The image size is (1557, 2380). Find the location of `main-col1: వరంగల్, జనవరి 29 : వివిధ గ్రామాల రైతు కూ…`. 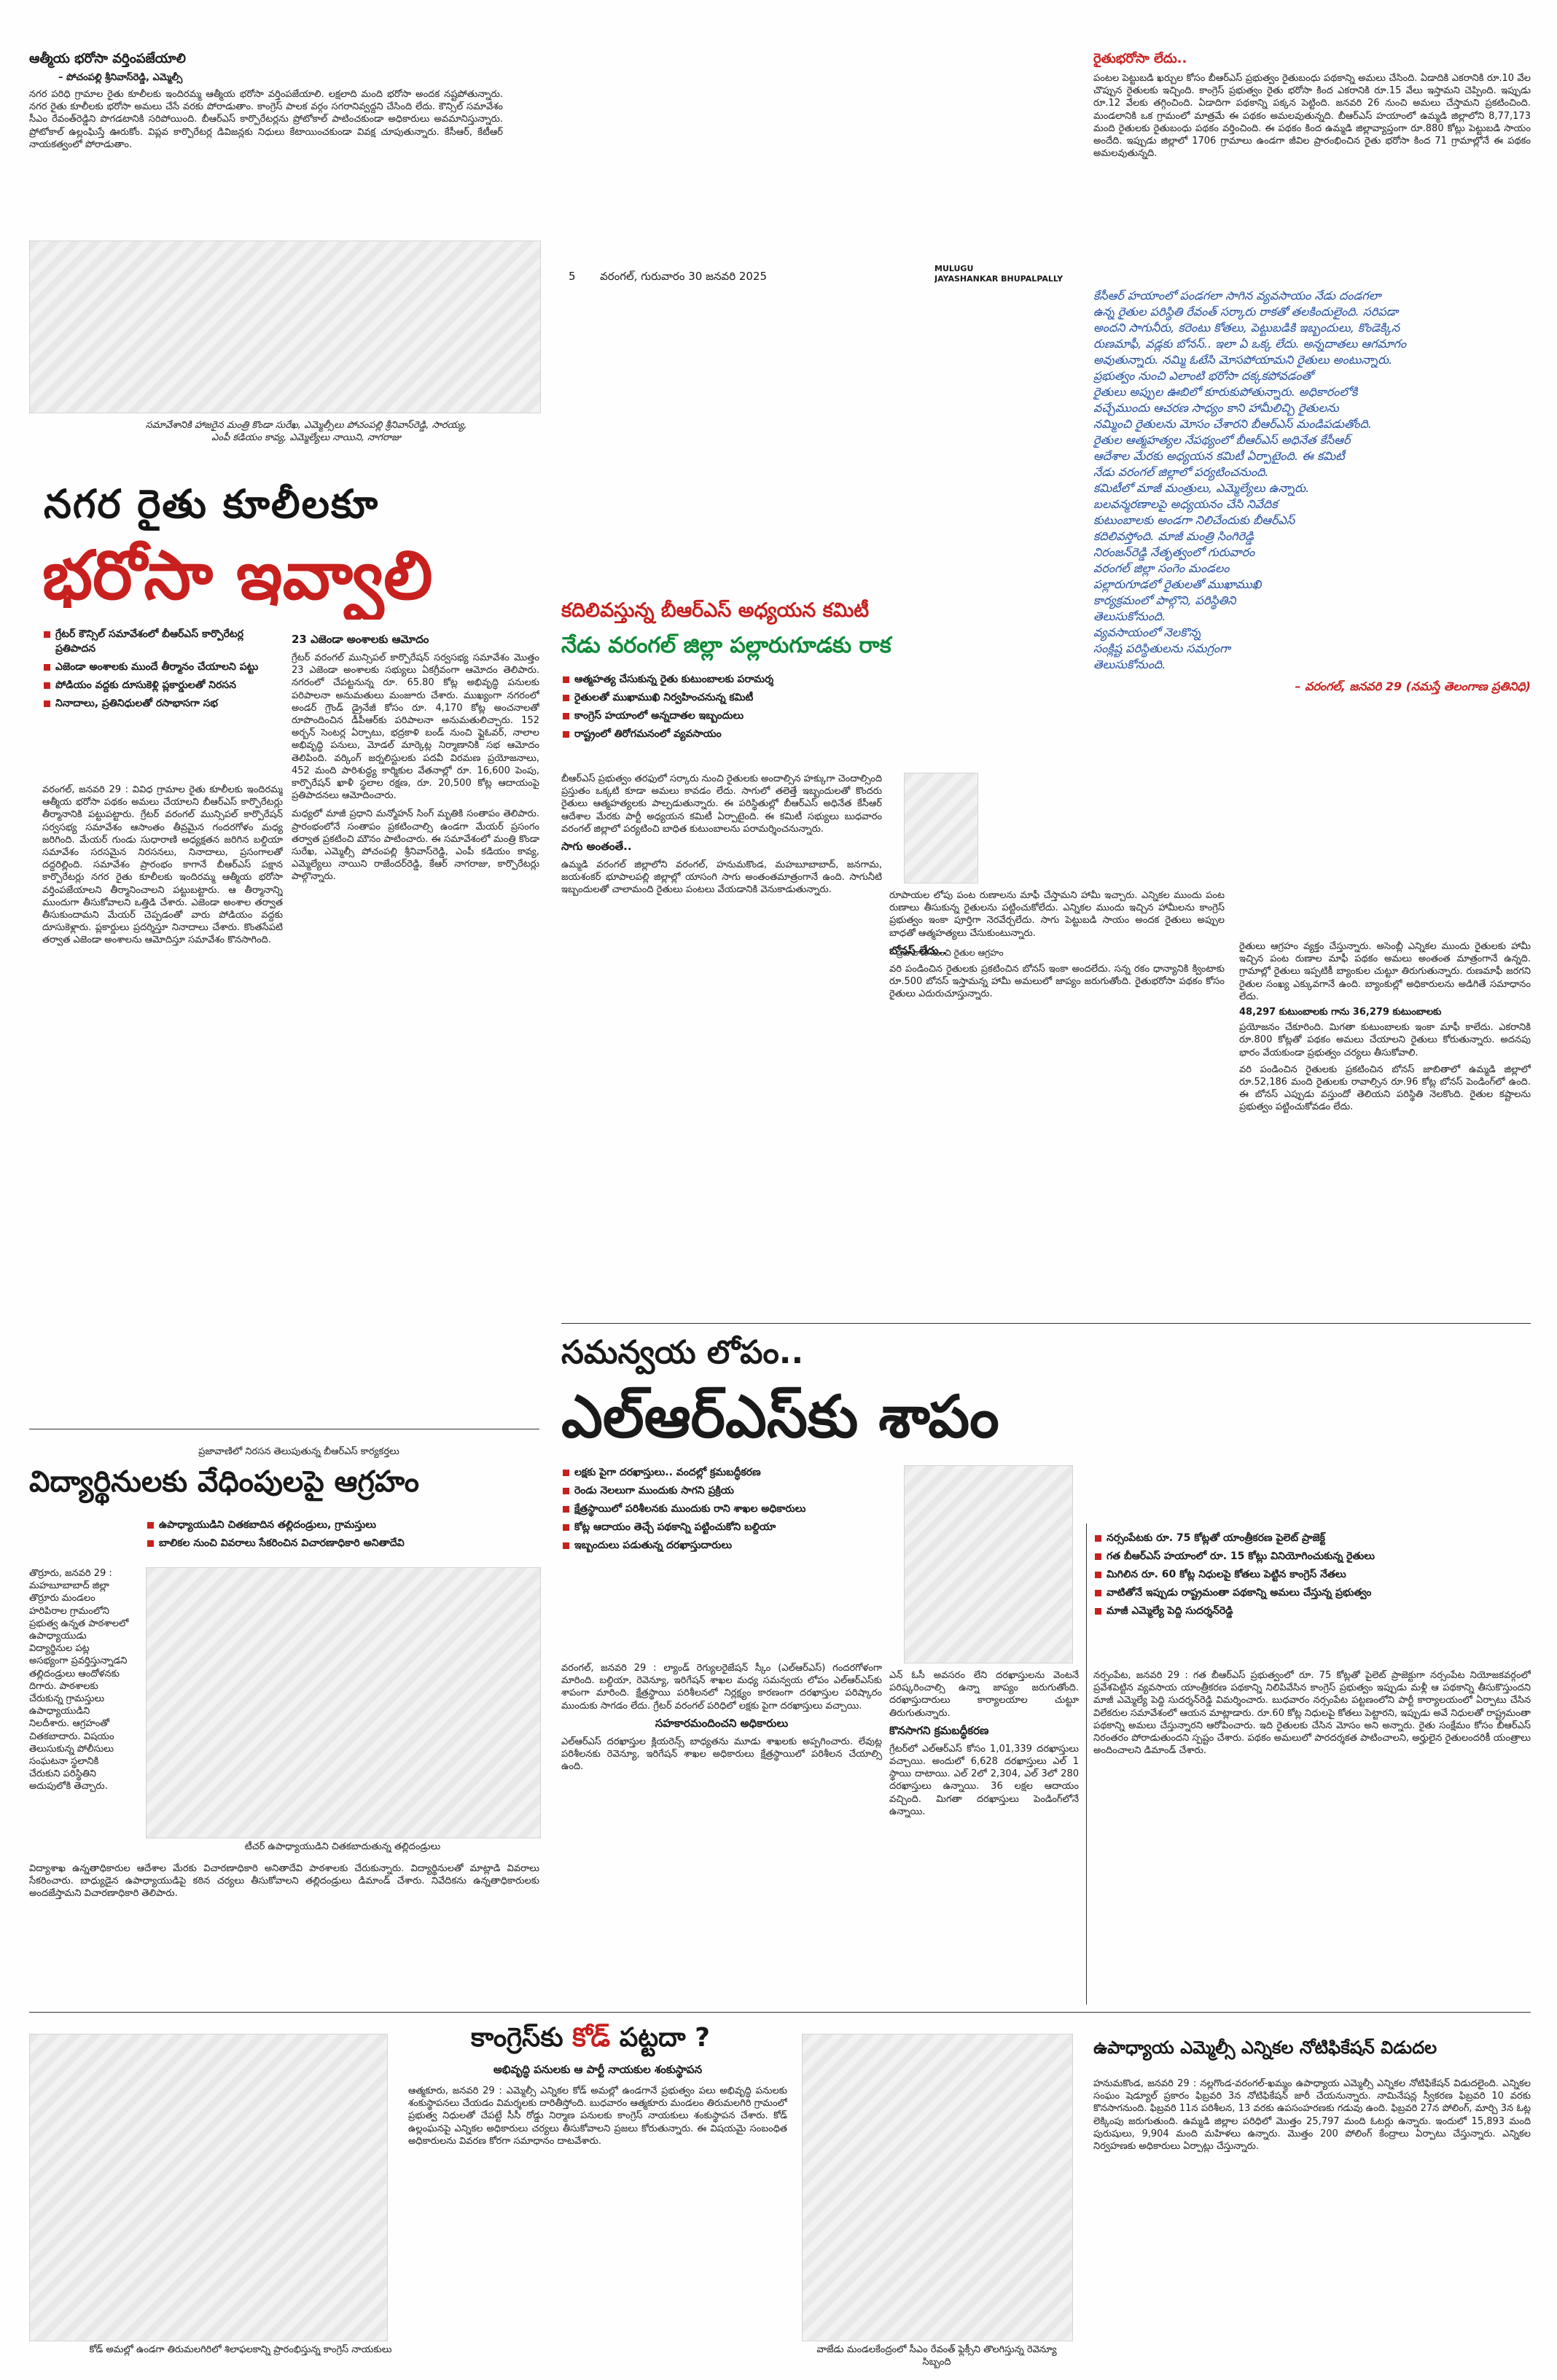

main-col1: వరంగల్, జనవరి 29 : వివిధ గ్రామాల రైతు కూ… is located at coordinates (162, 865).